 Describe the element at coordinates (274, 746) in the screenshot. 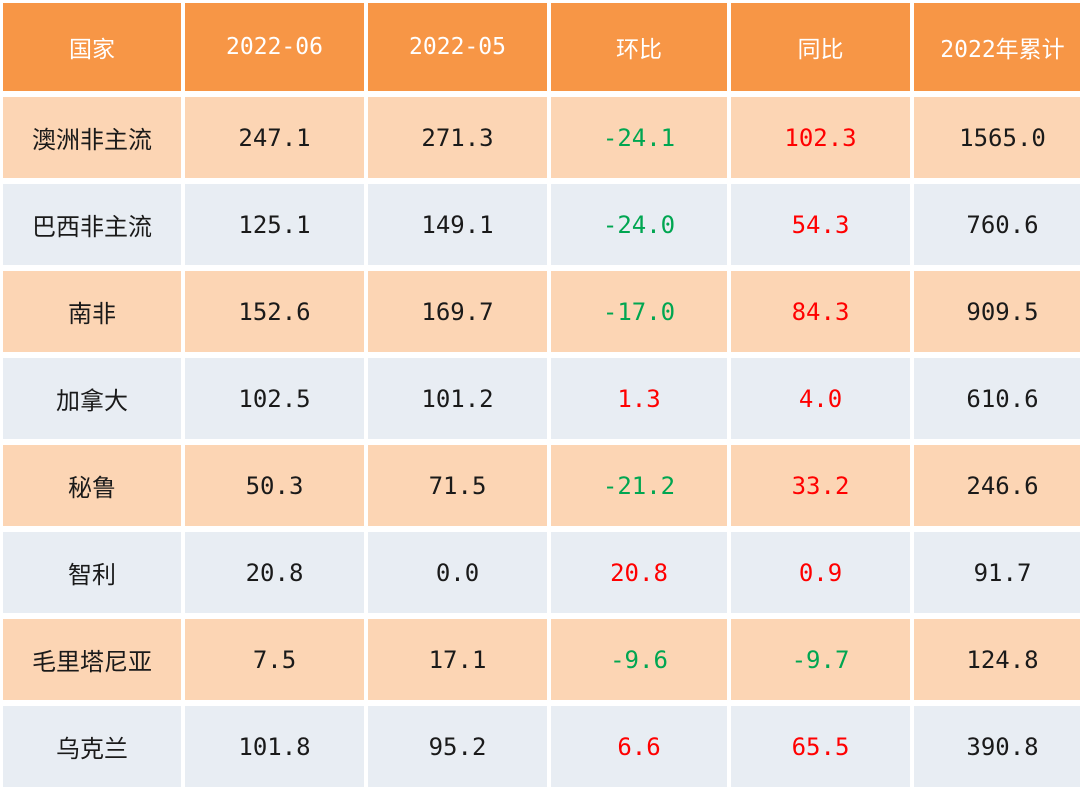

I see `value-2022-06-cell: 101.8` at that location.